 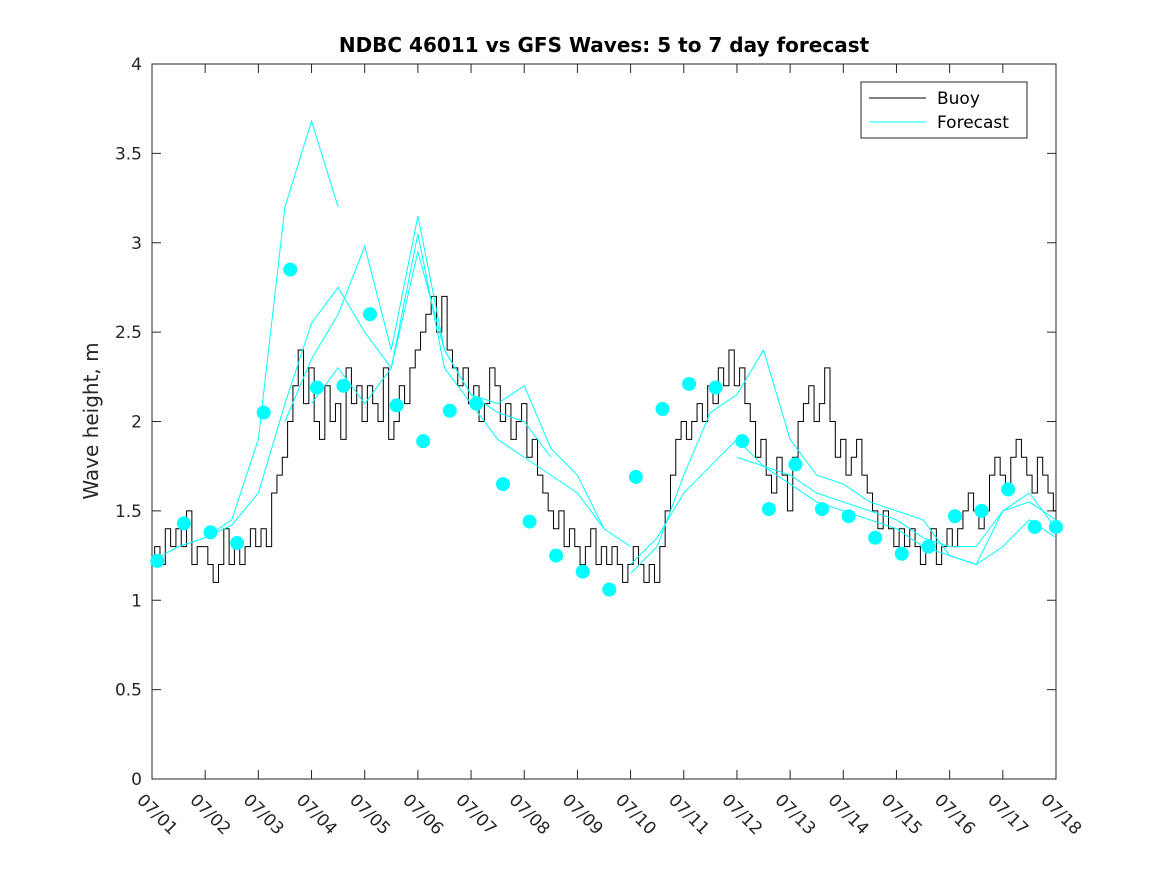 I want to click on legend-label-buoy: Buoy, so click(x=958, y=99).